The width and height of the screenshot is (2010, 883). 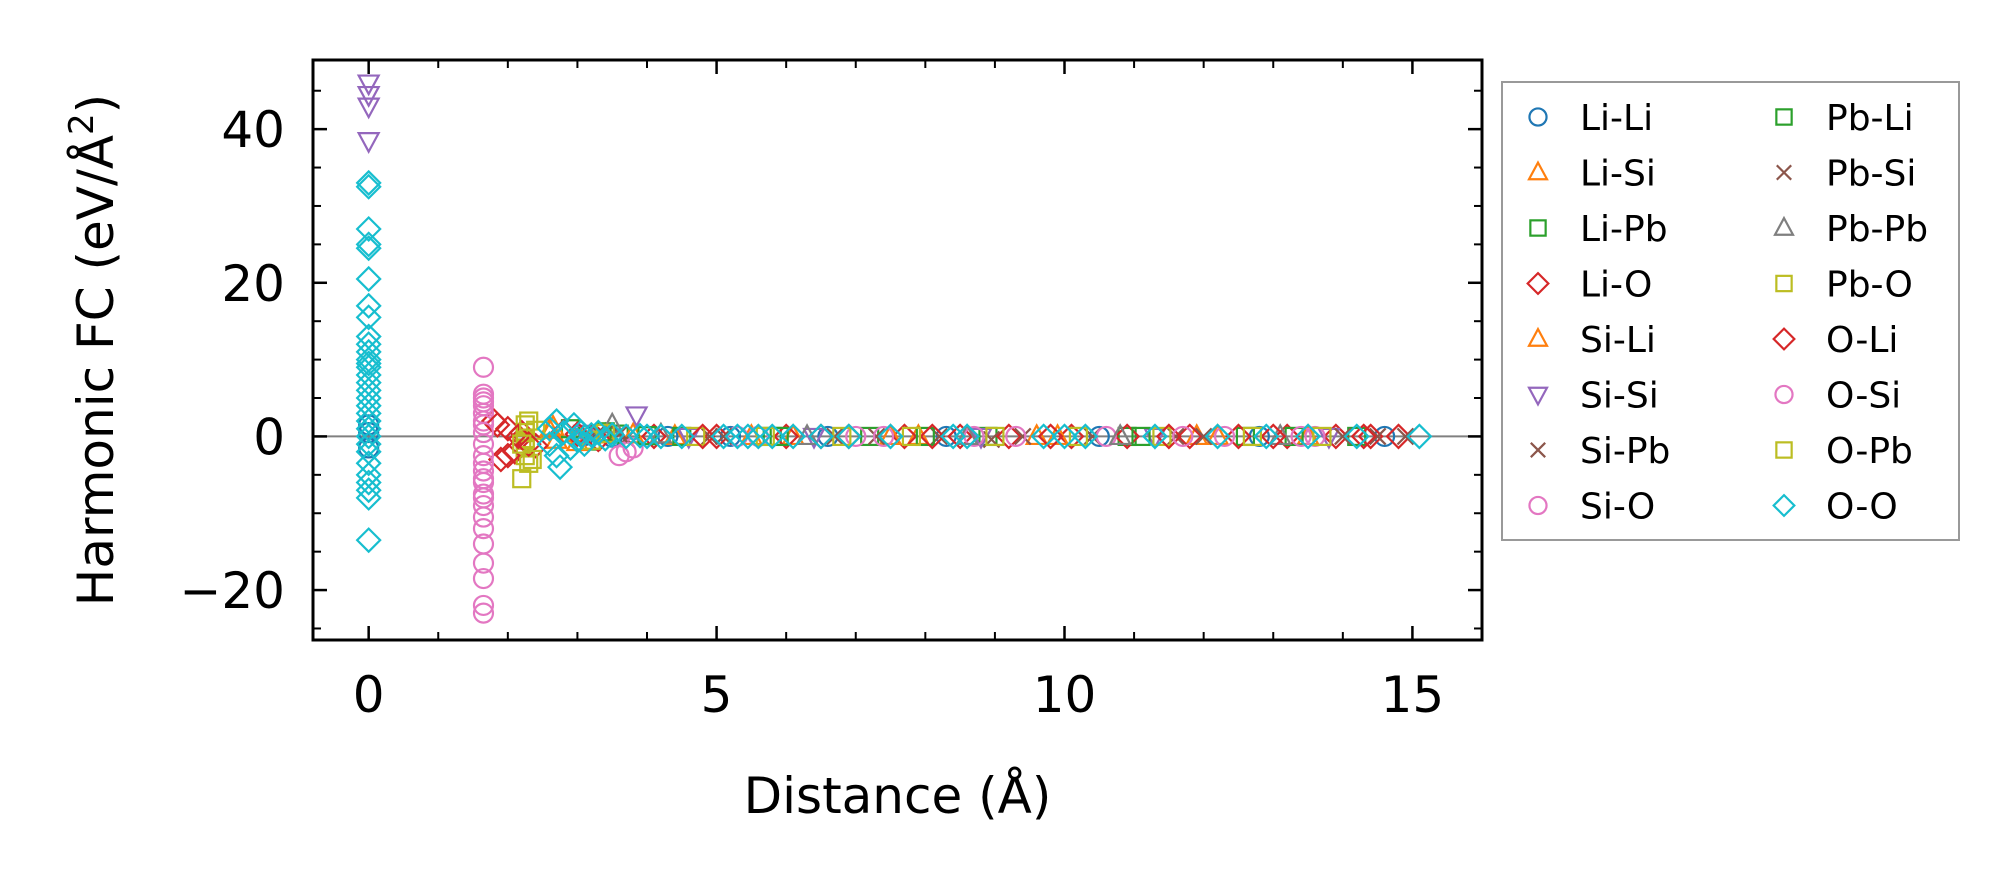 I want to click on x-axis-title: Distance (Å), so click(x=898, y=796).